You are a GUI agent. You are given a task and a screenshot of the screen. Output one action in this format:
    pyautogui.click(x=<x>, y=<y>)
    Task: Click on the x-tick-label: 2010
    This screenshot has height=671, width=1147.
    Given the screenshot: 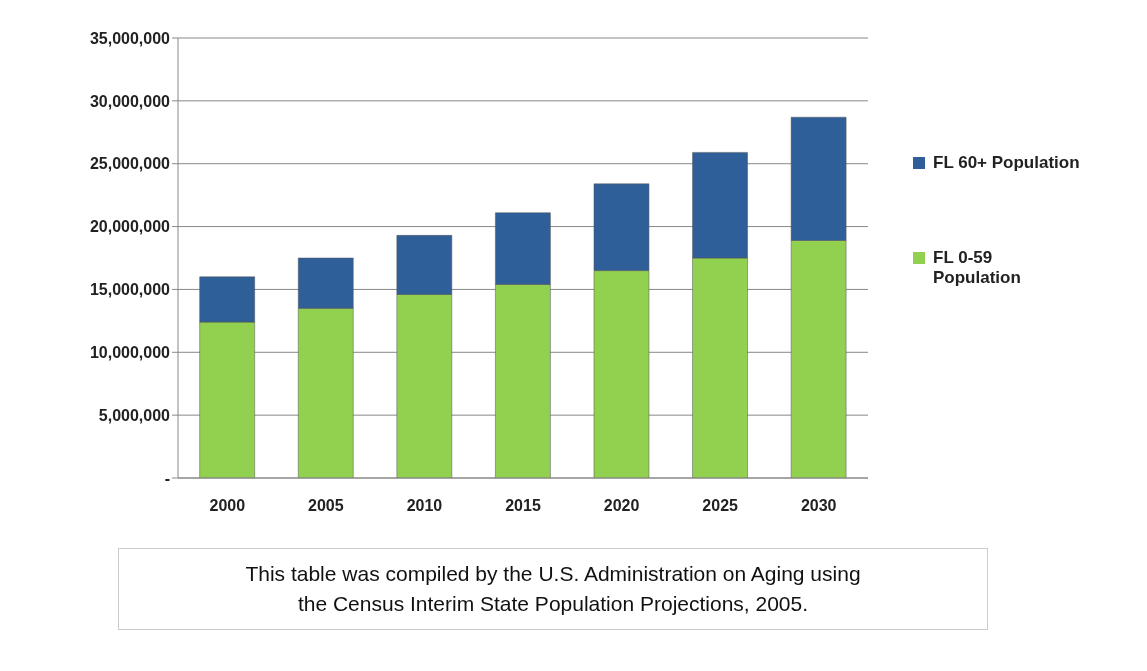 What is the action you would take?
    pyautogui.click(x=424, y=506)
    